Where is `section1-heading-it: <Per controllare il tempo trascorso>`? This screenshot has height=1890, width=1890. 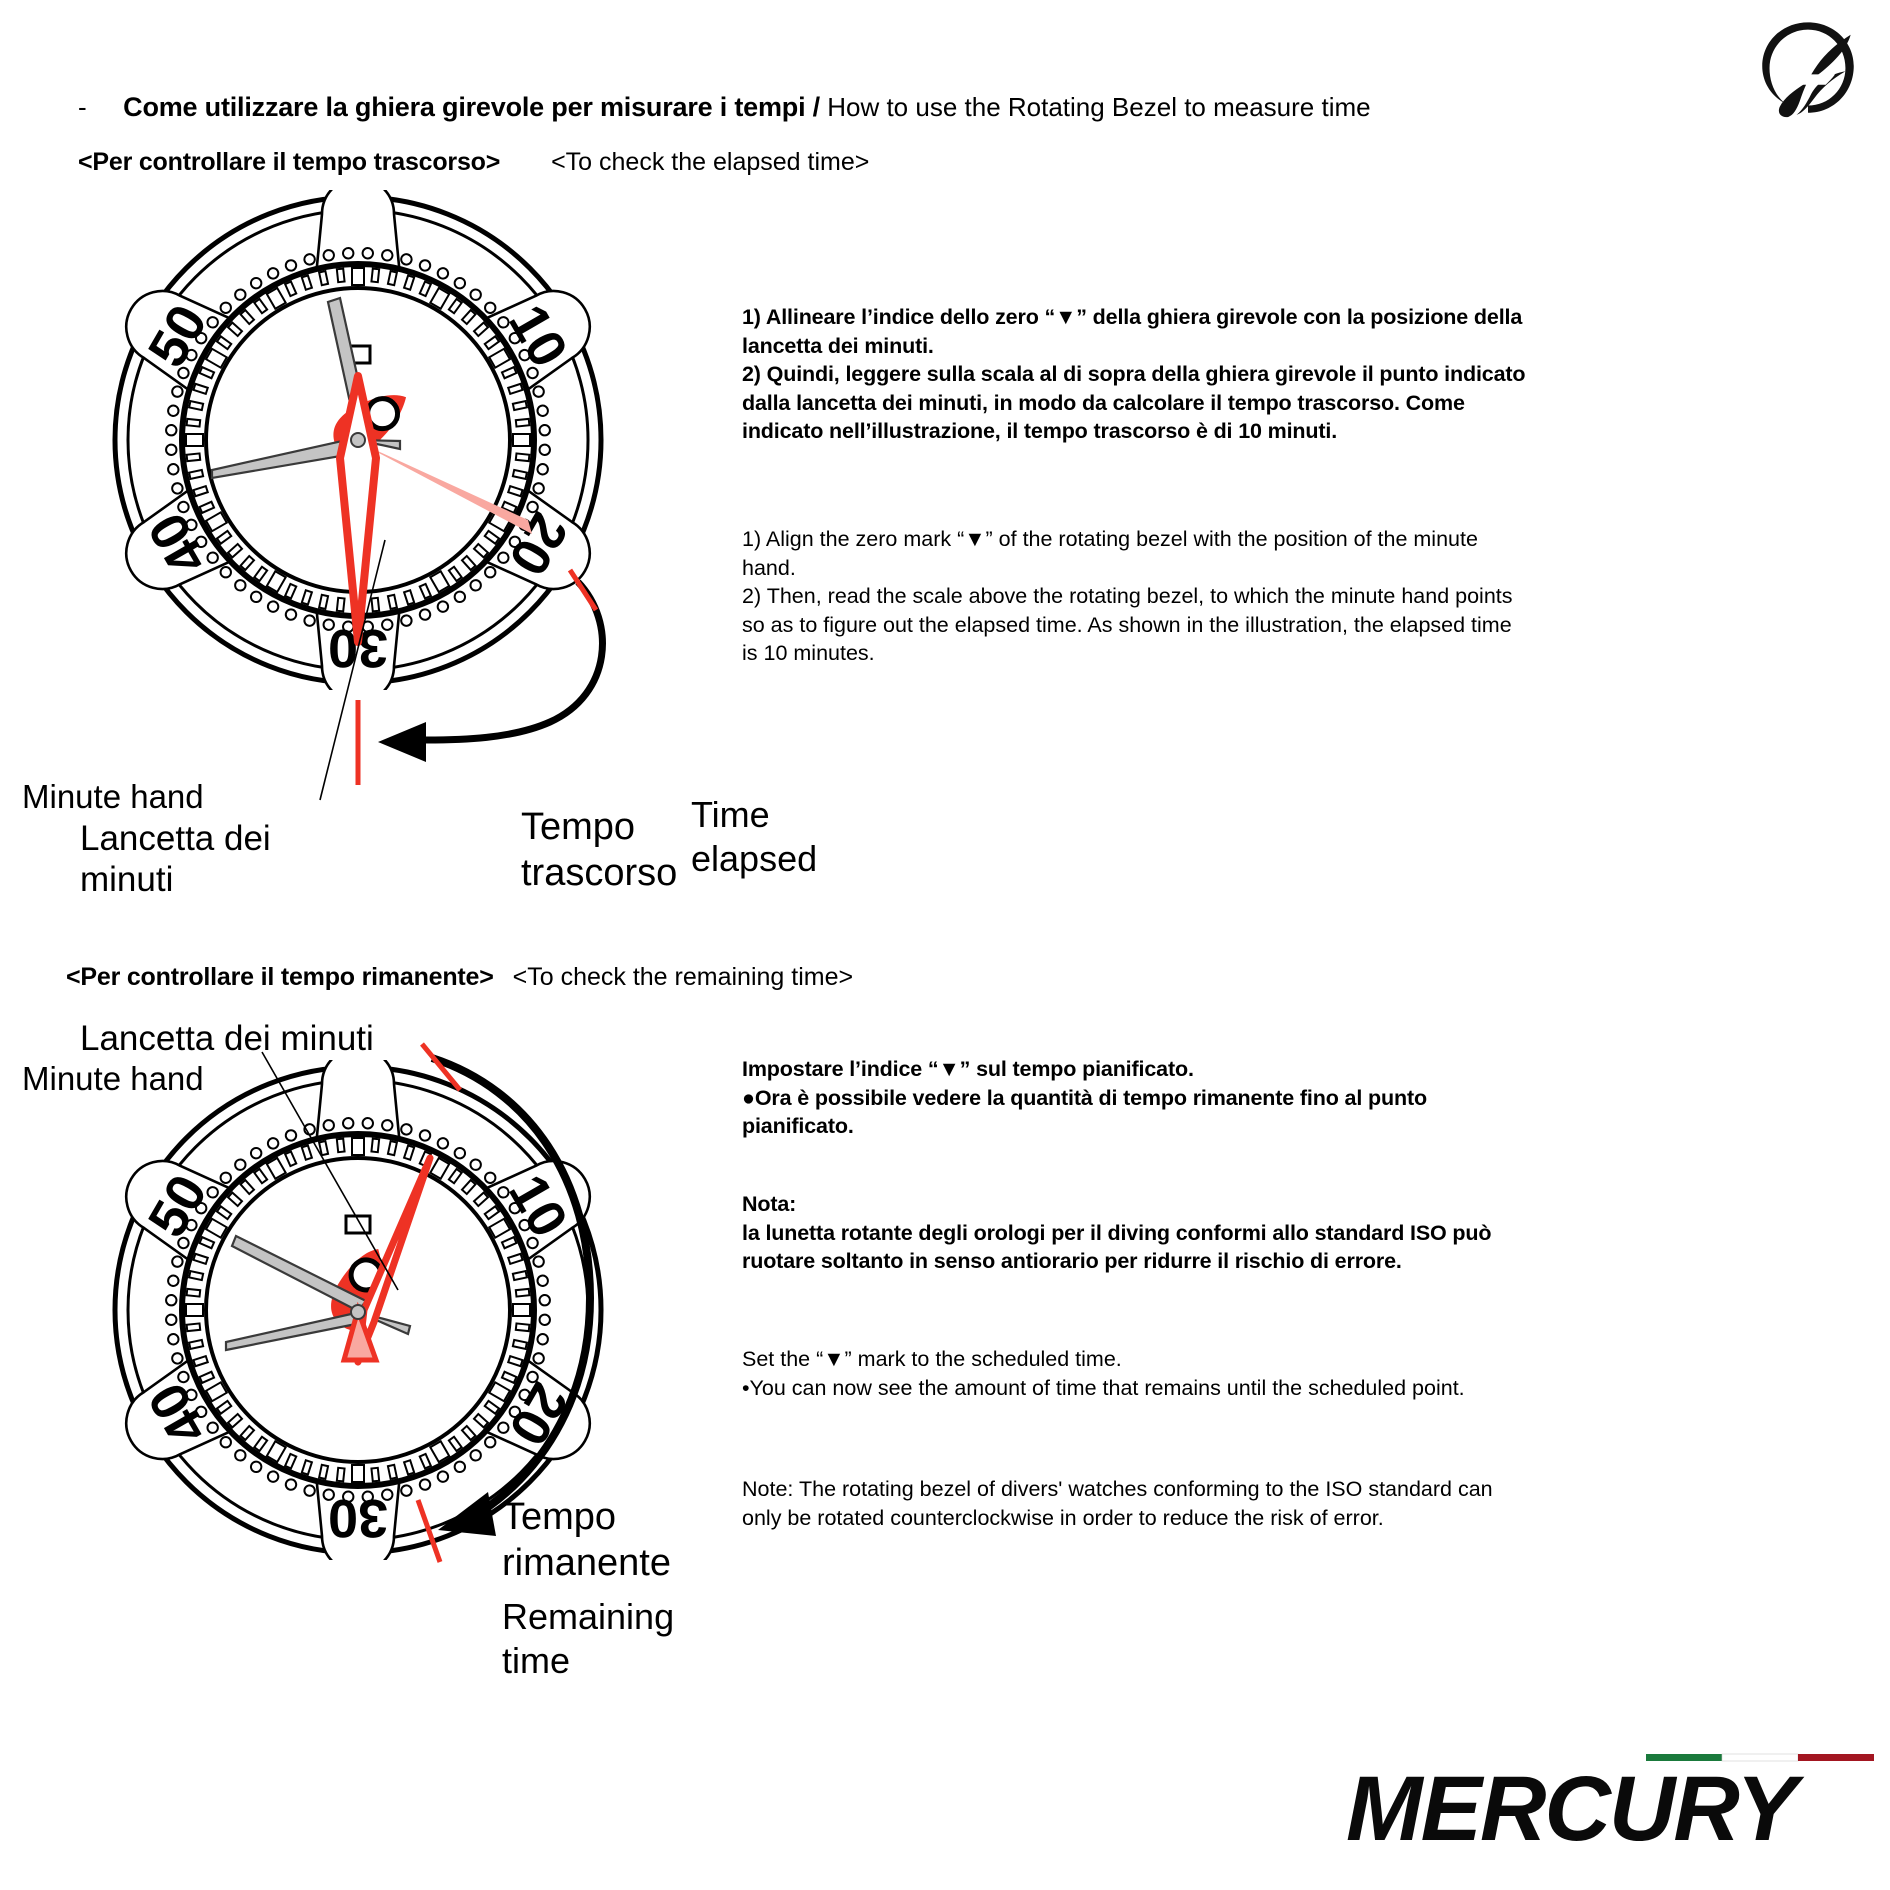 section1-heading-it: <Per controllare il tempo trascorso> is located at coordinates (289, 162).